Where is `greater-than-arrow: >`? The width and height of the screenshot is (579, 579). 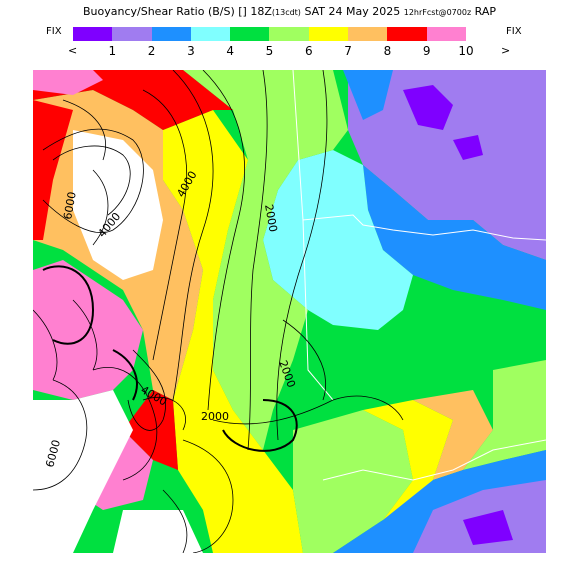 greater-than-arrow: > is located at coordinates (506, 50).